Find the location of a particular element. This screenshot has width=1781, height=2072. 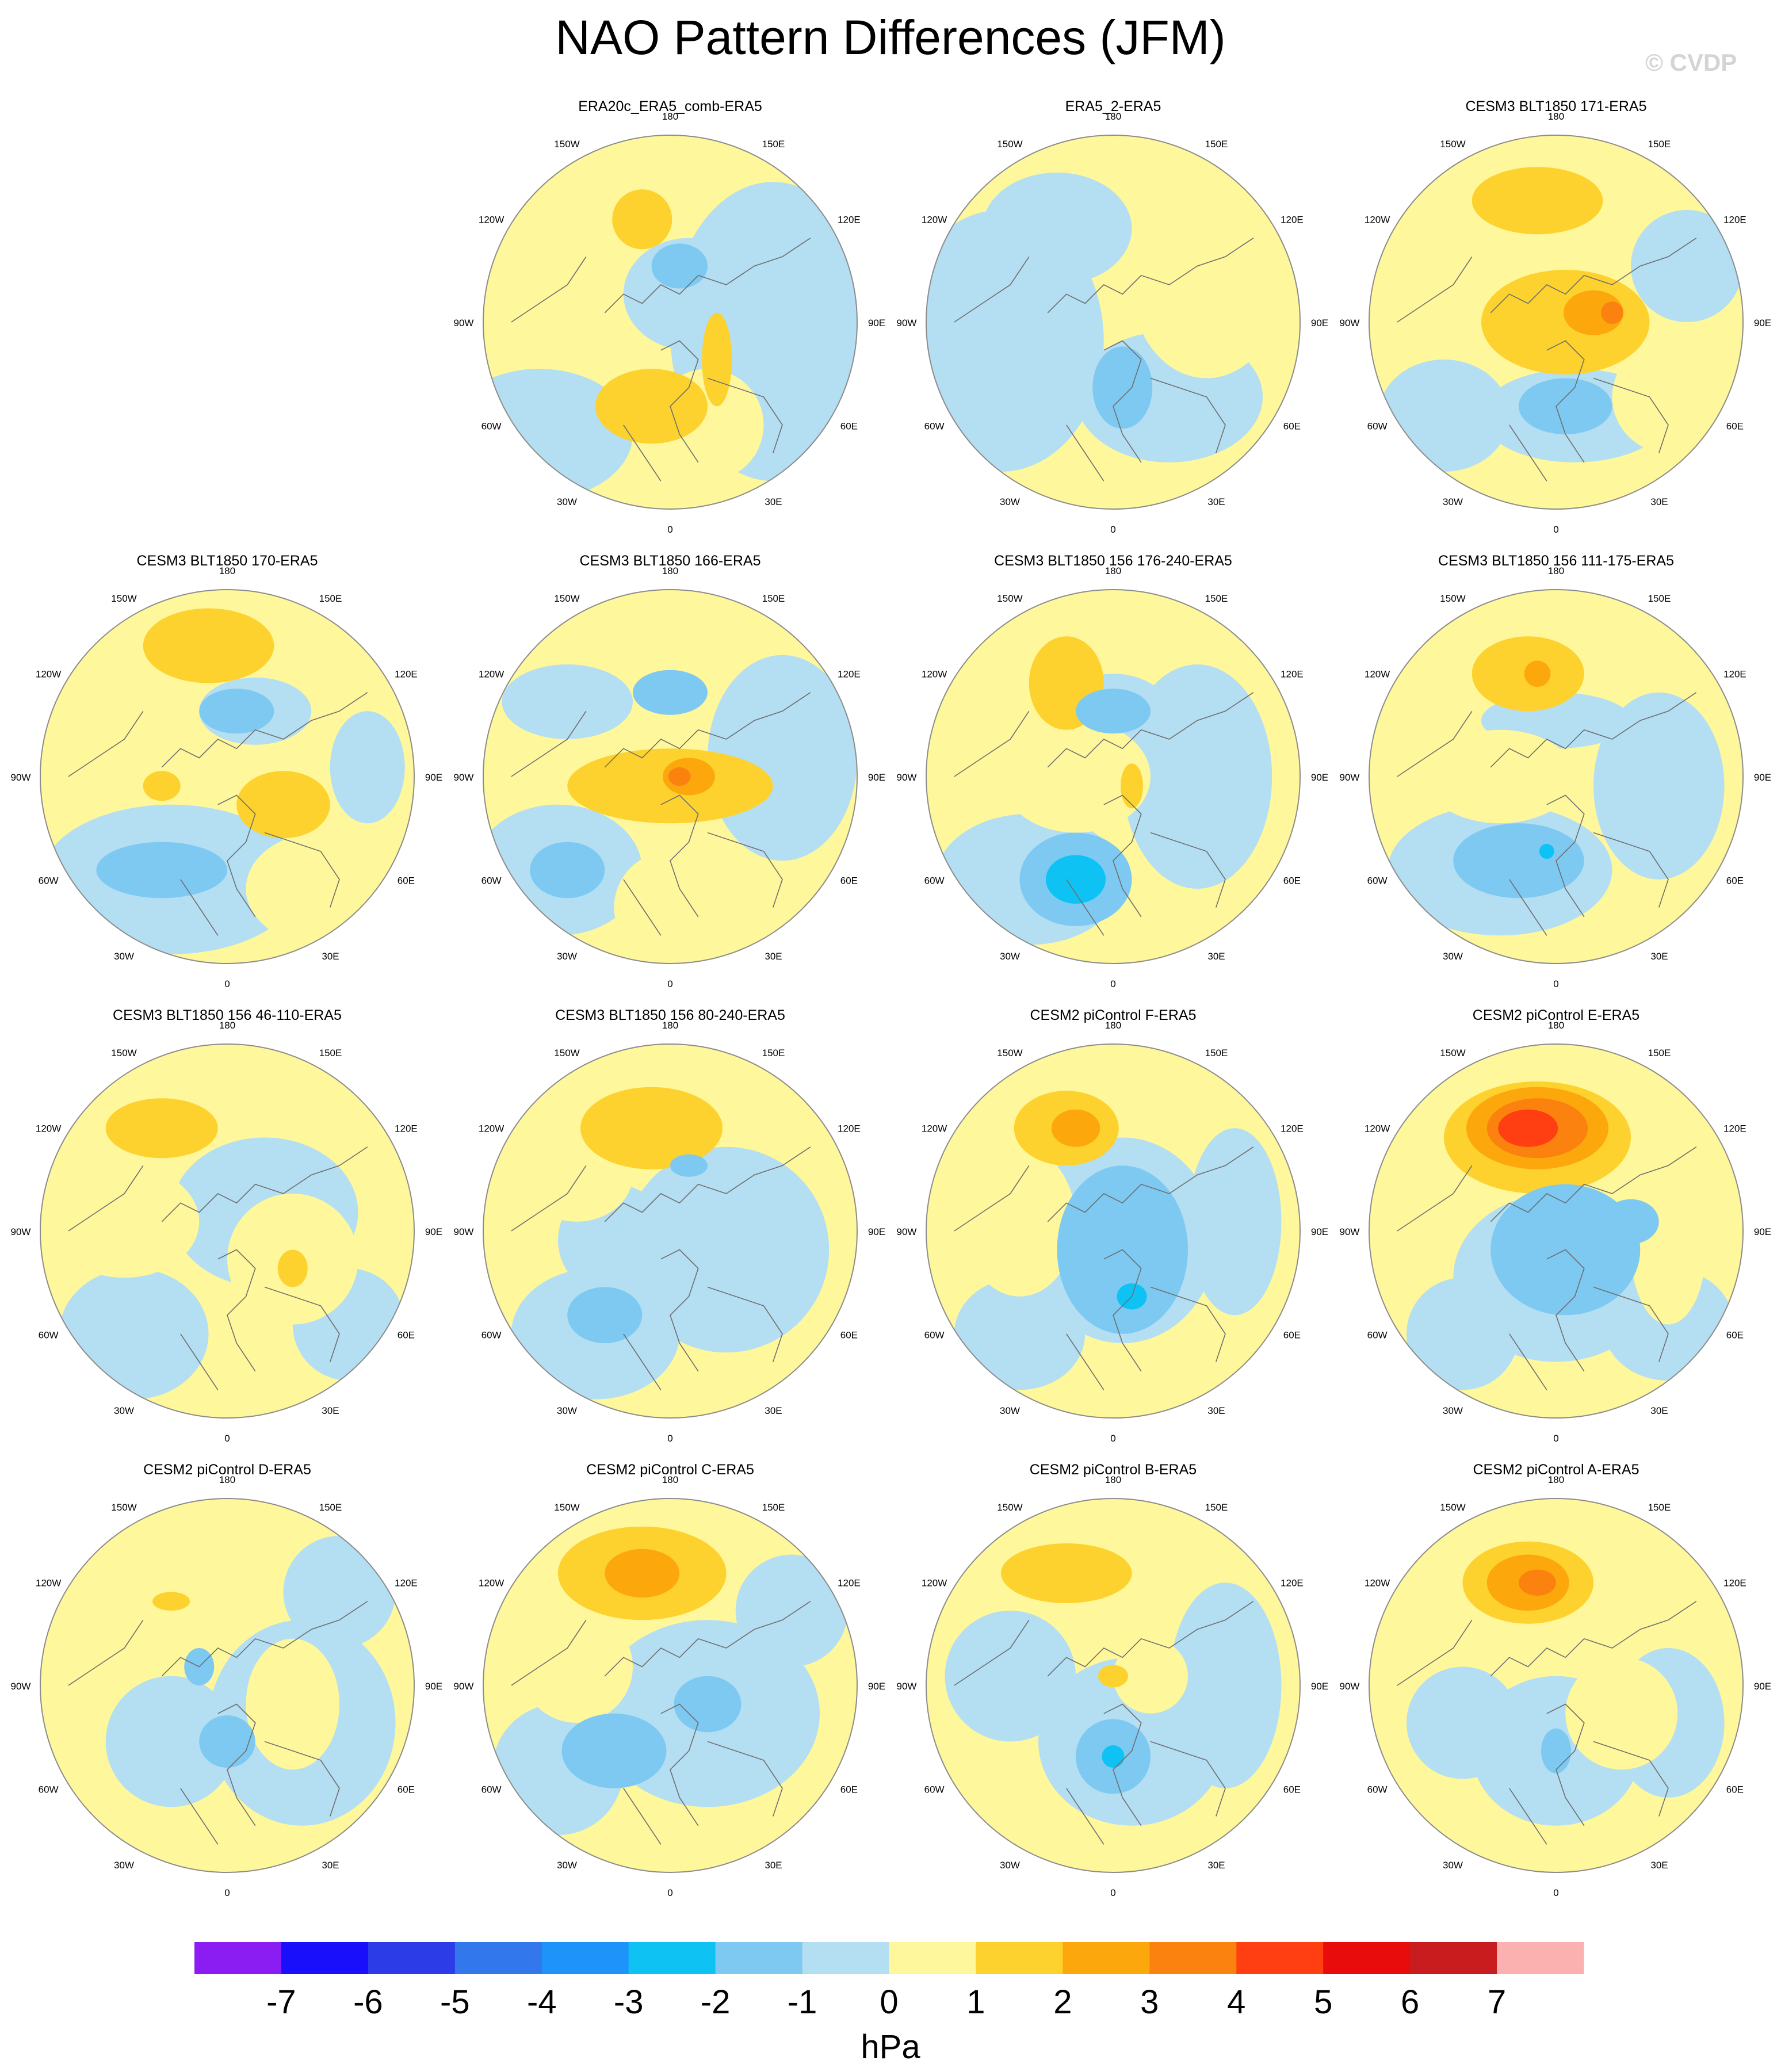

panel-title: CESM2 piControl A-ERA5 is located at coordinates (1556, 1470).